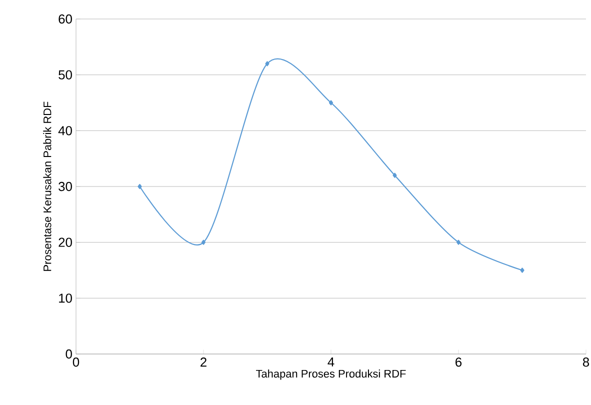  What do you see at coordinates (65, 131) in the screenshot?
I see `y-tick-label: 40` at bounding box center [65, 131].